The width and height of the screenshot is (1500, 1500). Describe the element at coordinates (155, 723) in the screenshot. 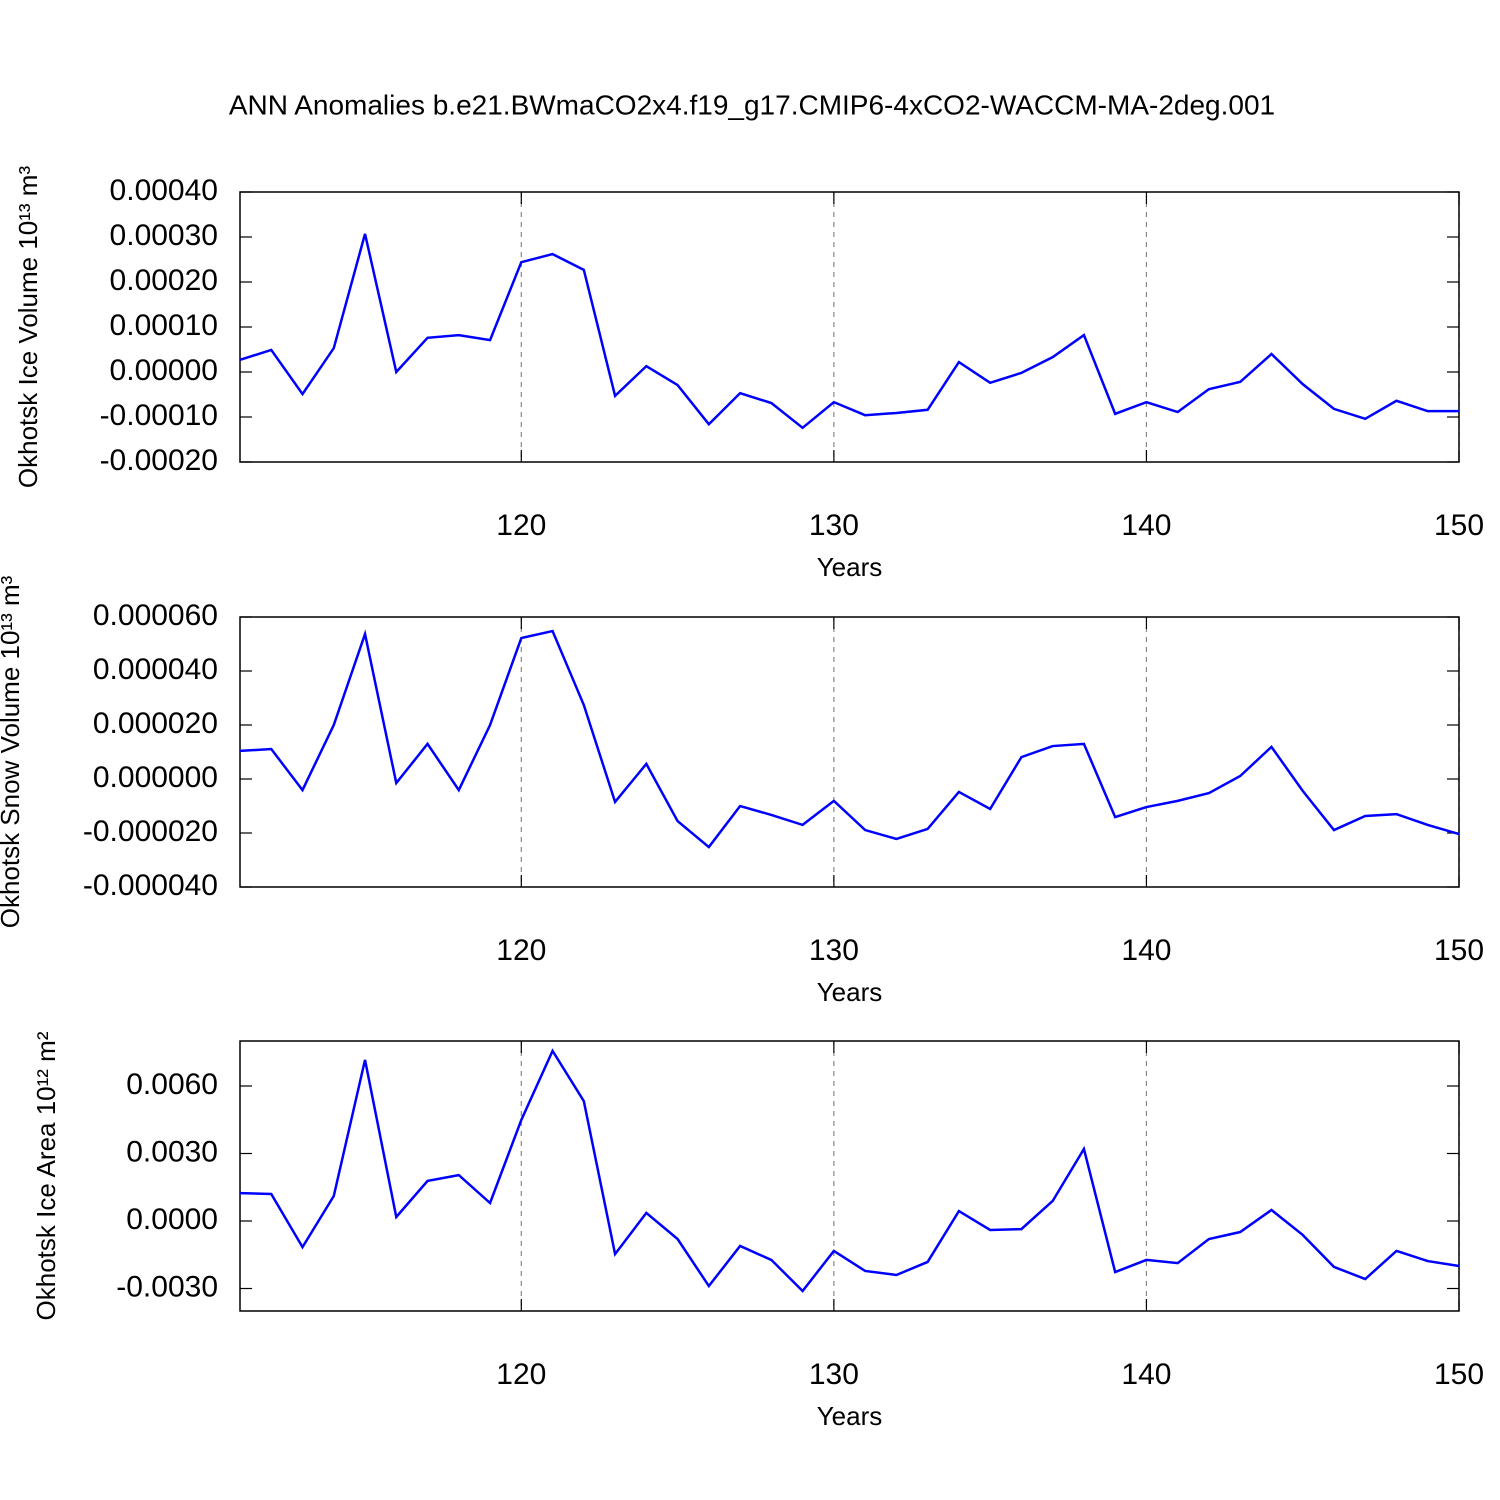

I see `y-tick-label: 0.000020` at that location.